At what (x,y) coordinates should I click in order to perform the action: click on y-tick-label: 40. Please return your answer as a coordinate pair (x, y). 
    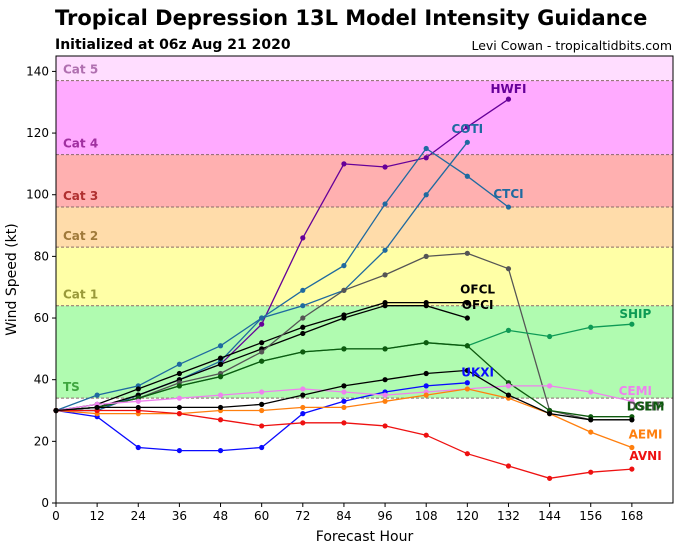
    Looking at the image, I should click on (41, 380).